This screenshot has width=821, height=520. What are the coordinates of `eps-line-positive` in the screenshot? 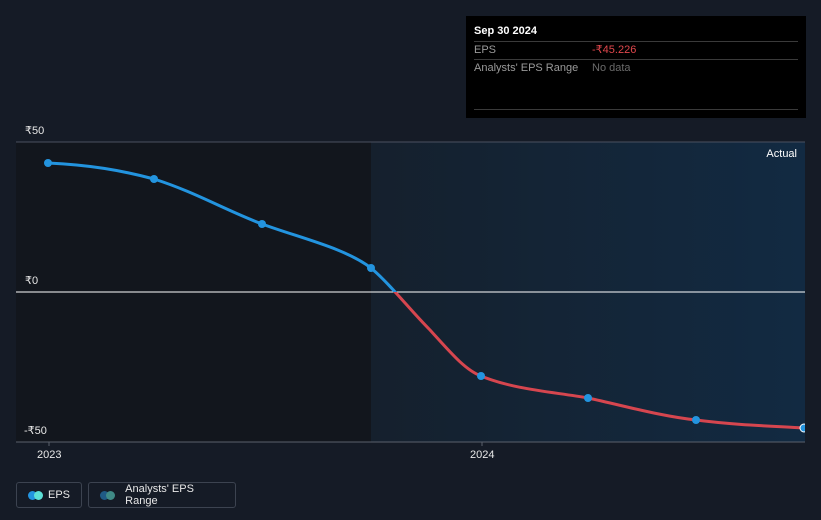 It's located at (222, 226).